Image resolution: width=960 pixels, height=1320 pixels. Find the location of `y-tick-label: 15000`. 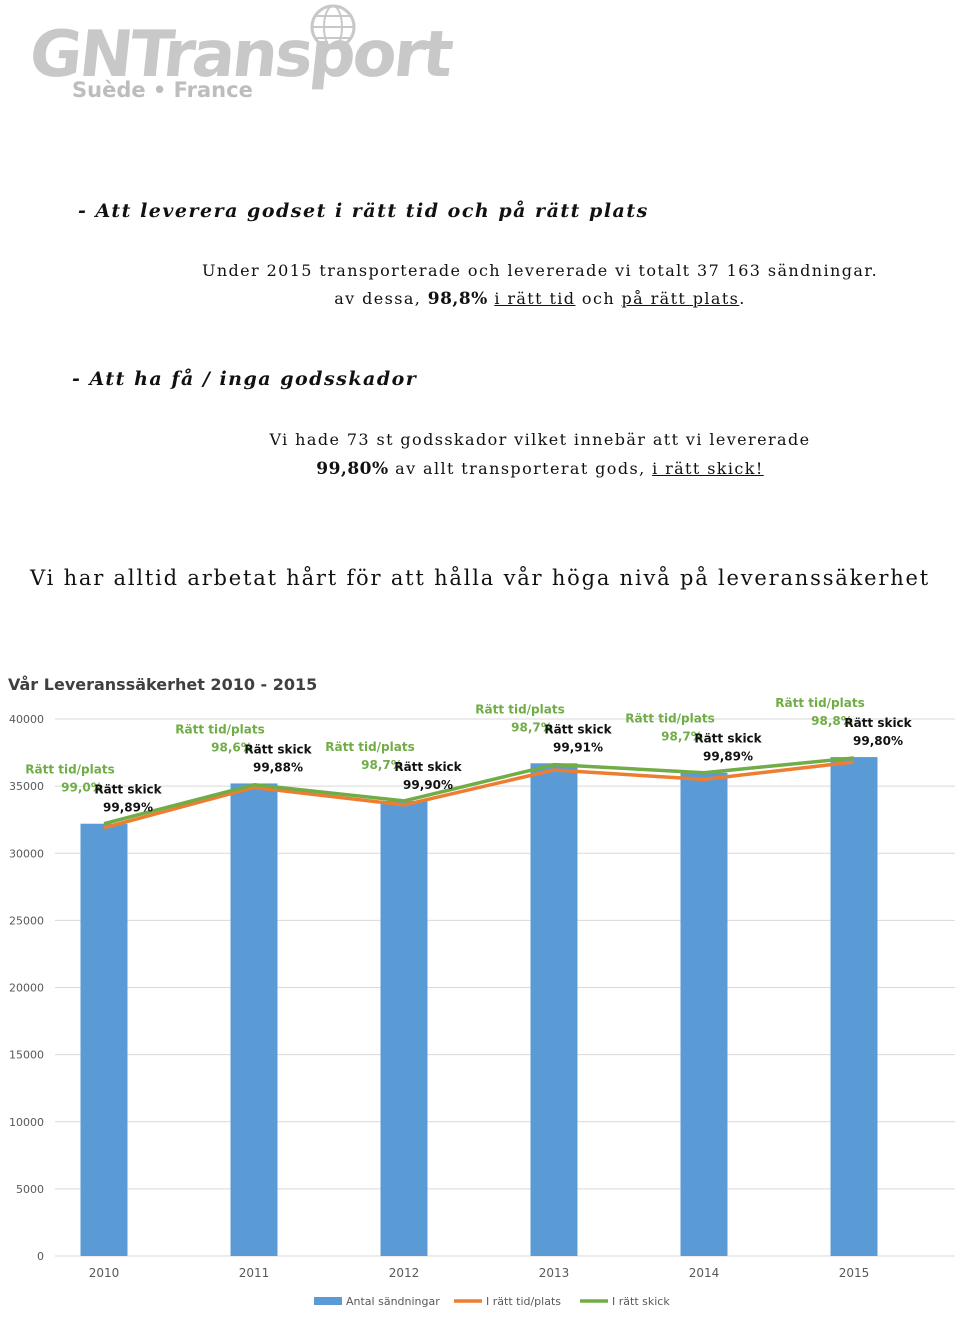

y-tick-label: 15000 is located at coordinates (26, 1055).